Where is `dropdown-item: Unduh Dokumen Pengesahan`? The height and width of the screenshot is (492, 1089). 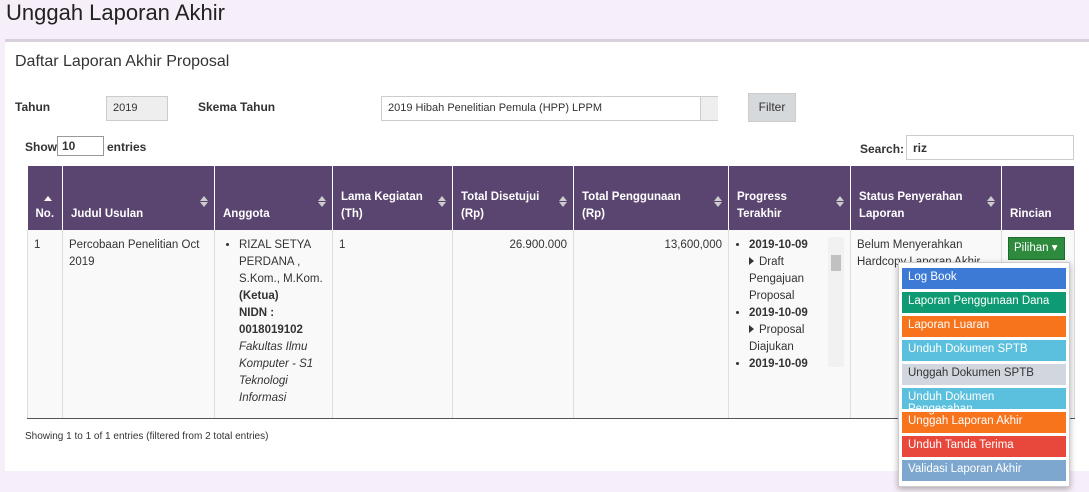 dropdown-item: Unduh Dokumen Pengesahan is located at coordinates (984, 401).